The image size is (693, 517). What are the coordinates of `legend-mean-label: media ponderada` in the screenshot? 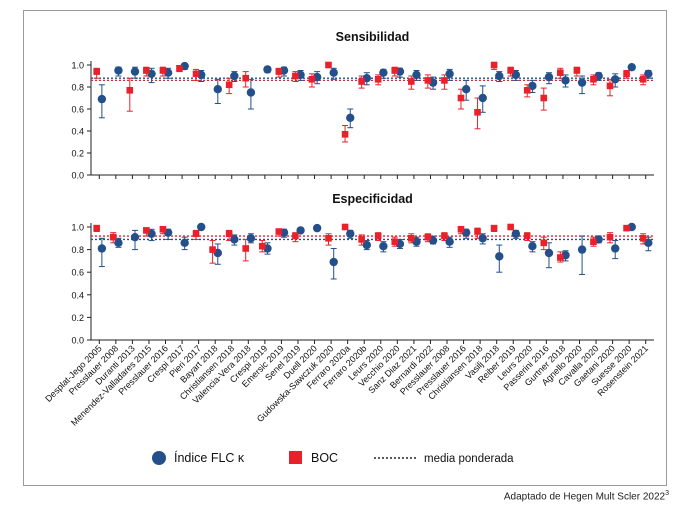 It's located at (469, 459).